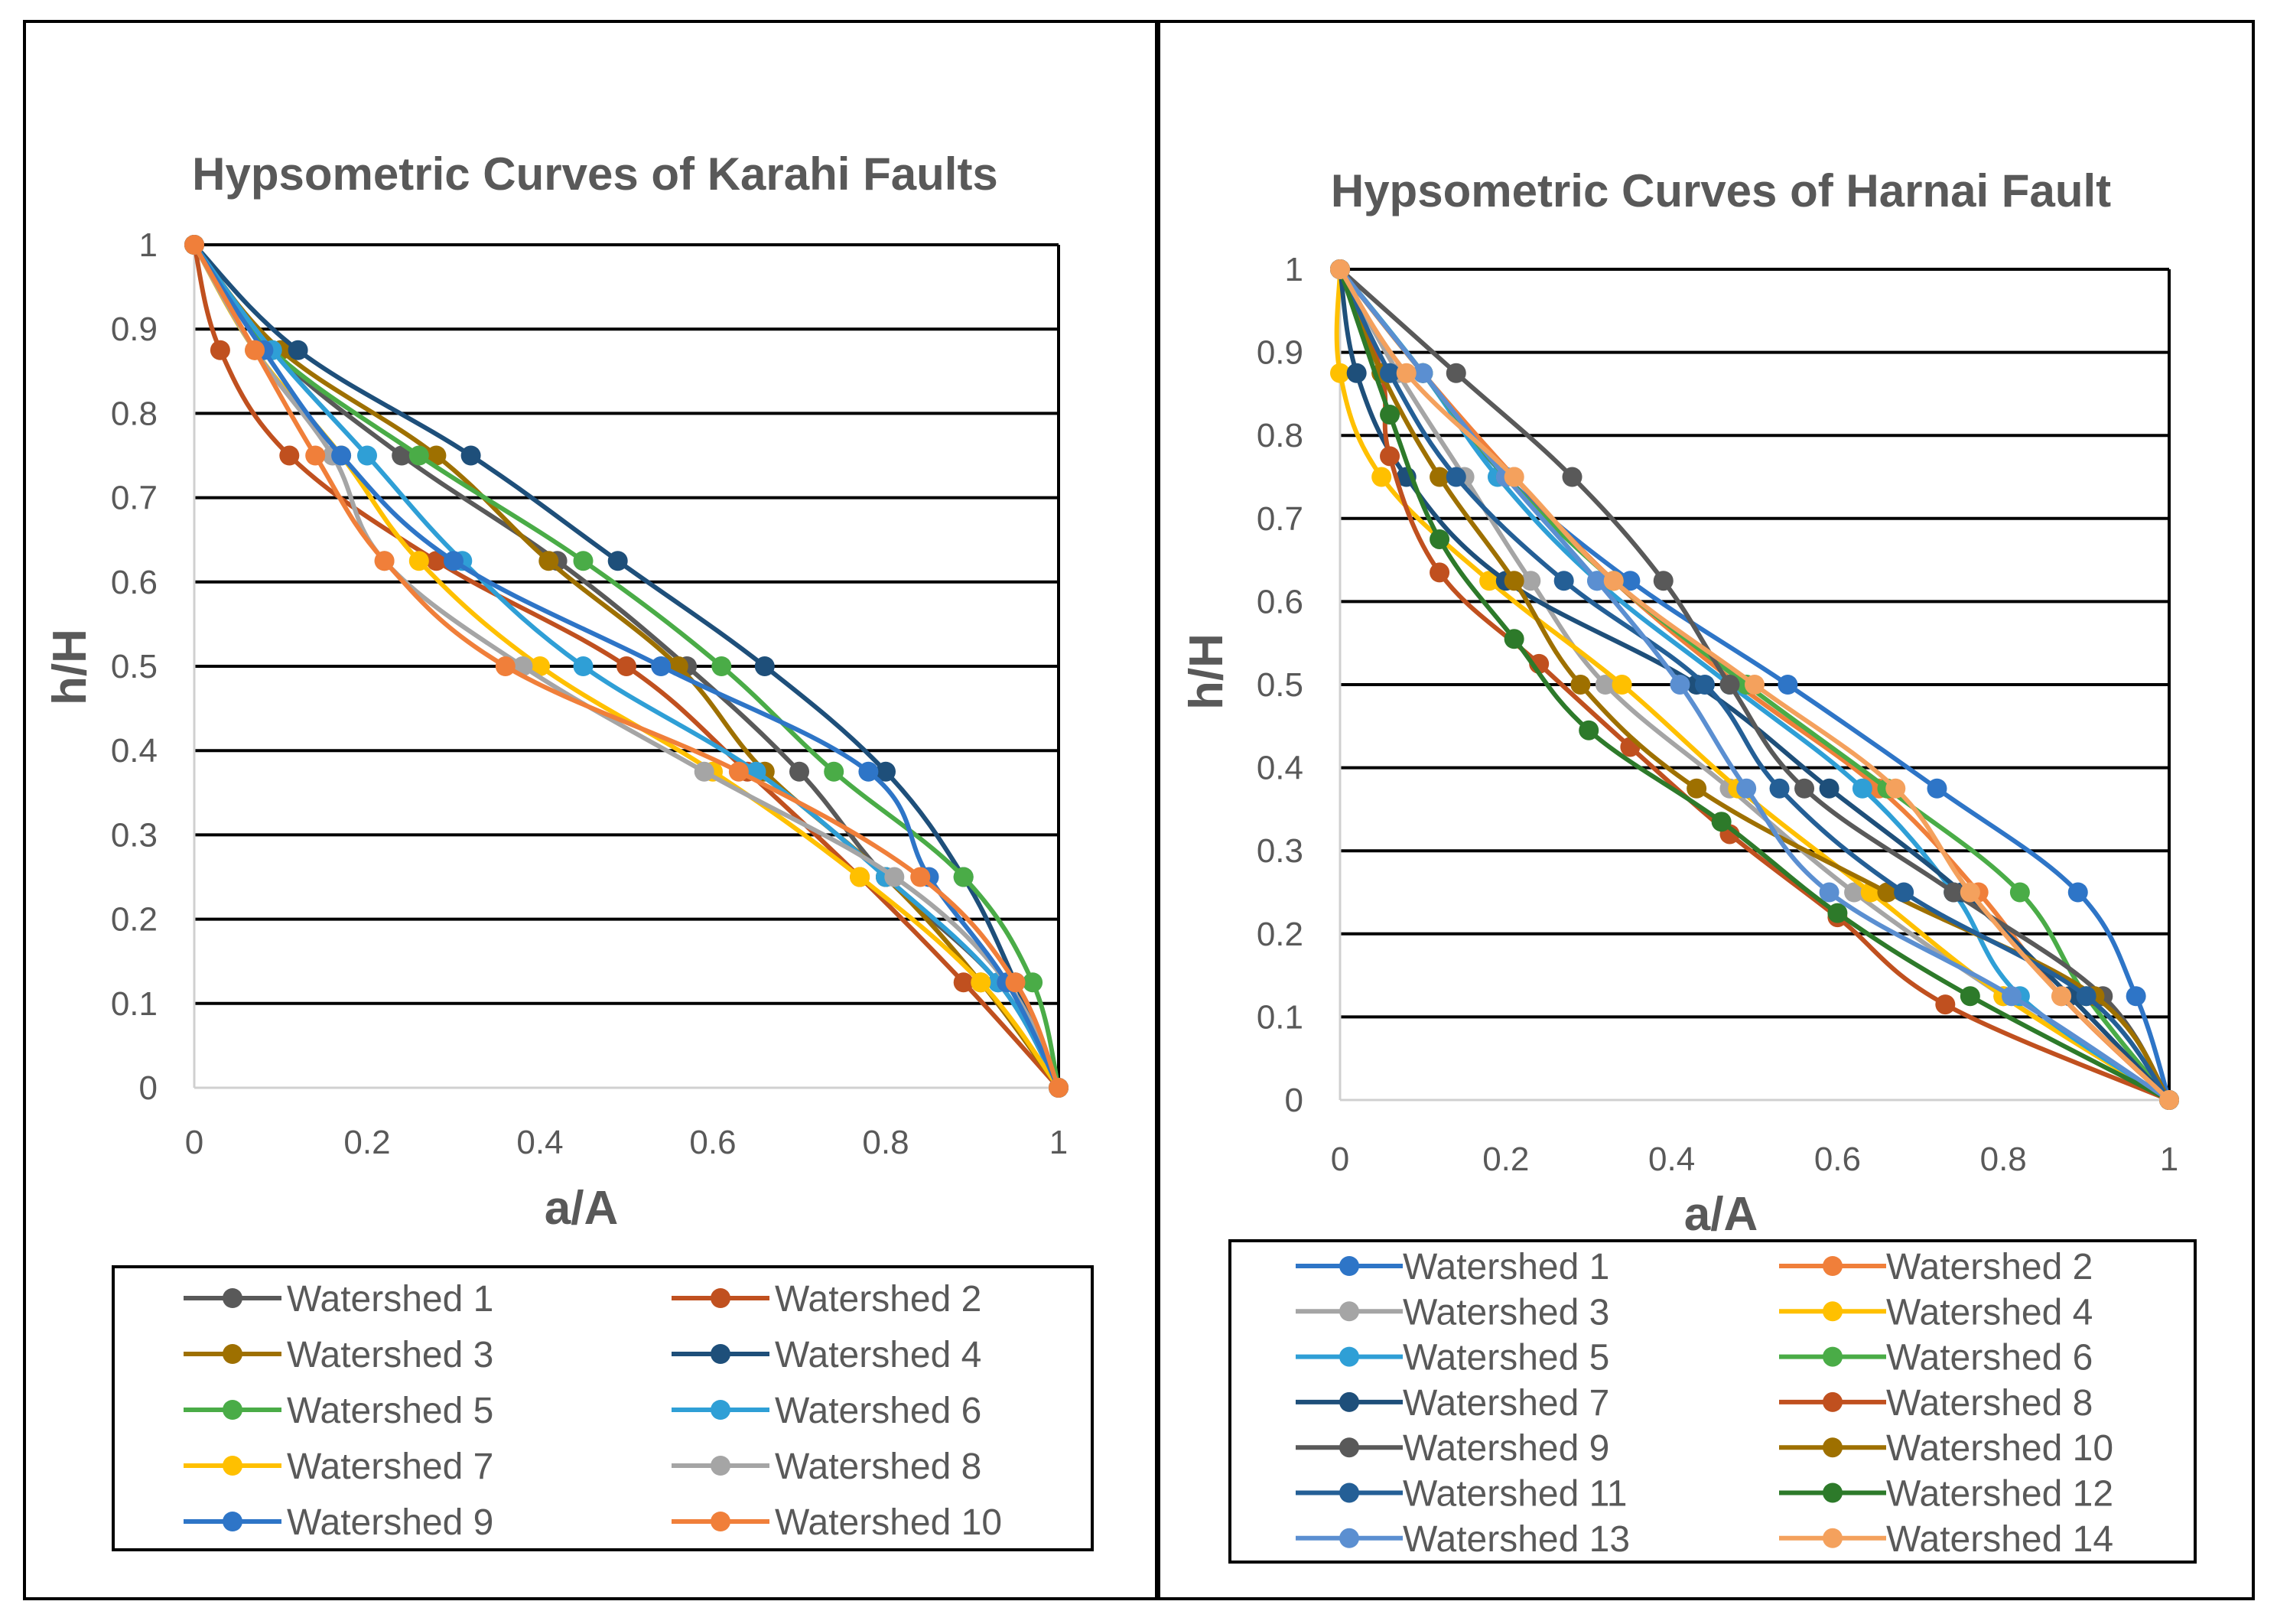 This screenshot has height=1624, width=2277. I want to click on karahi-y-tick-label: 0.3, so click(134, 835).